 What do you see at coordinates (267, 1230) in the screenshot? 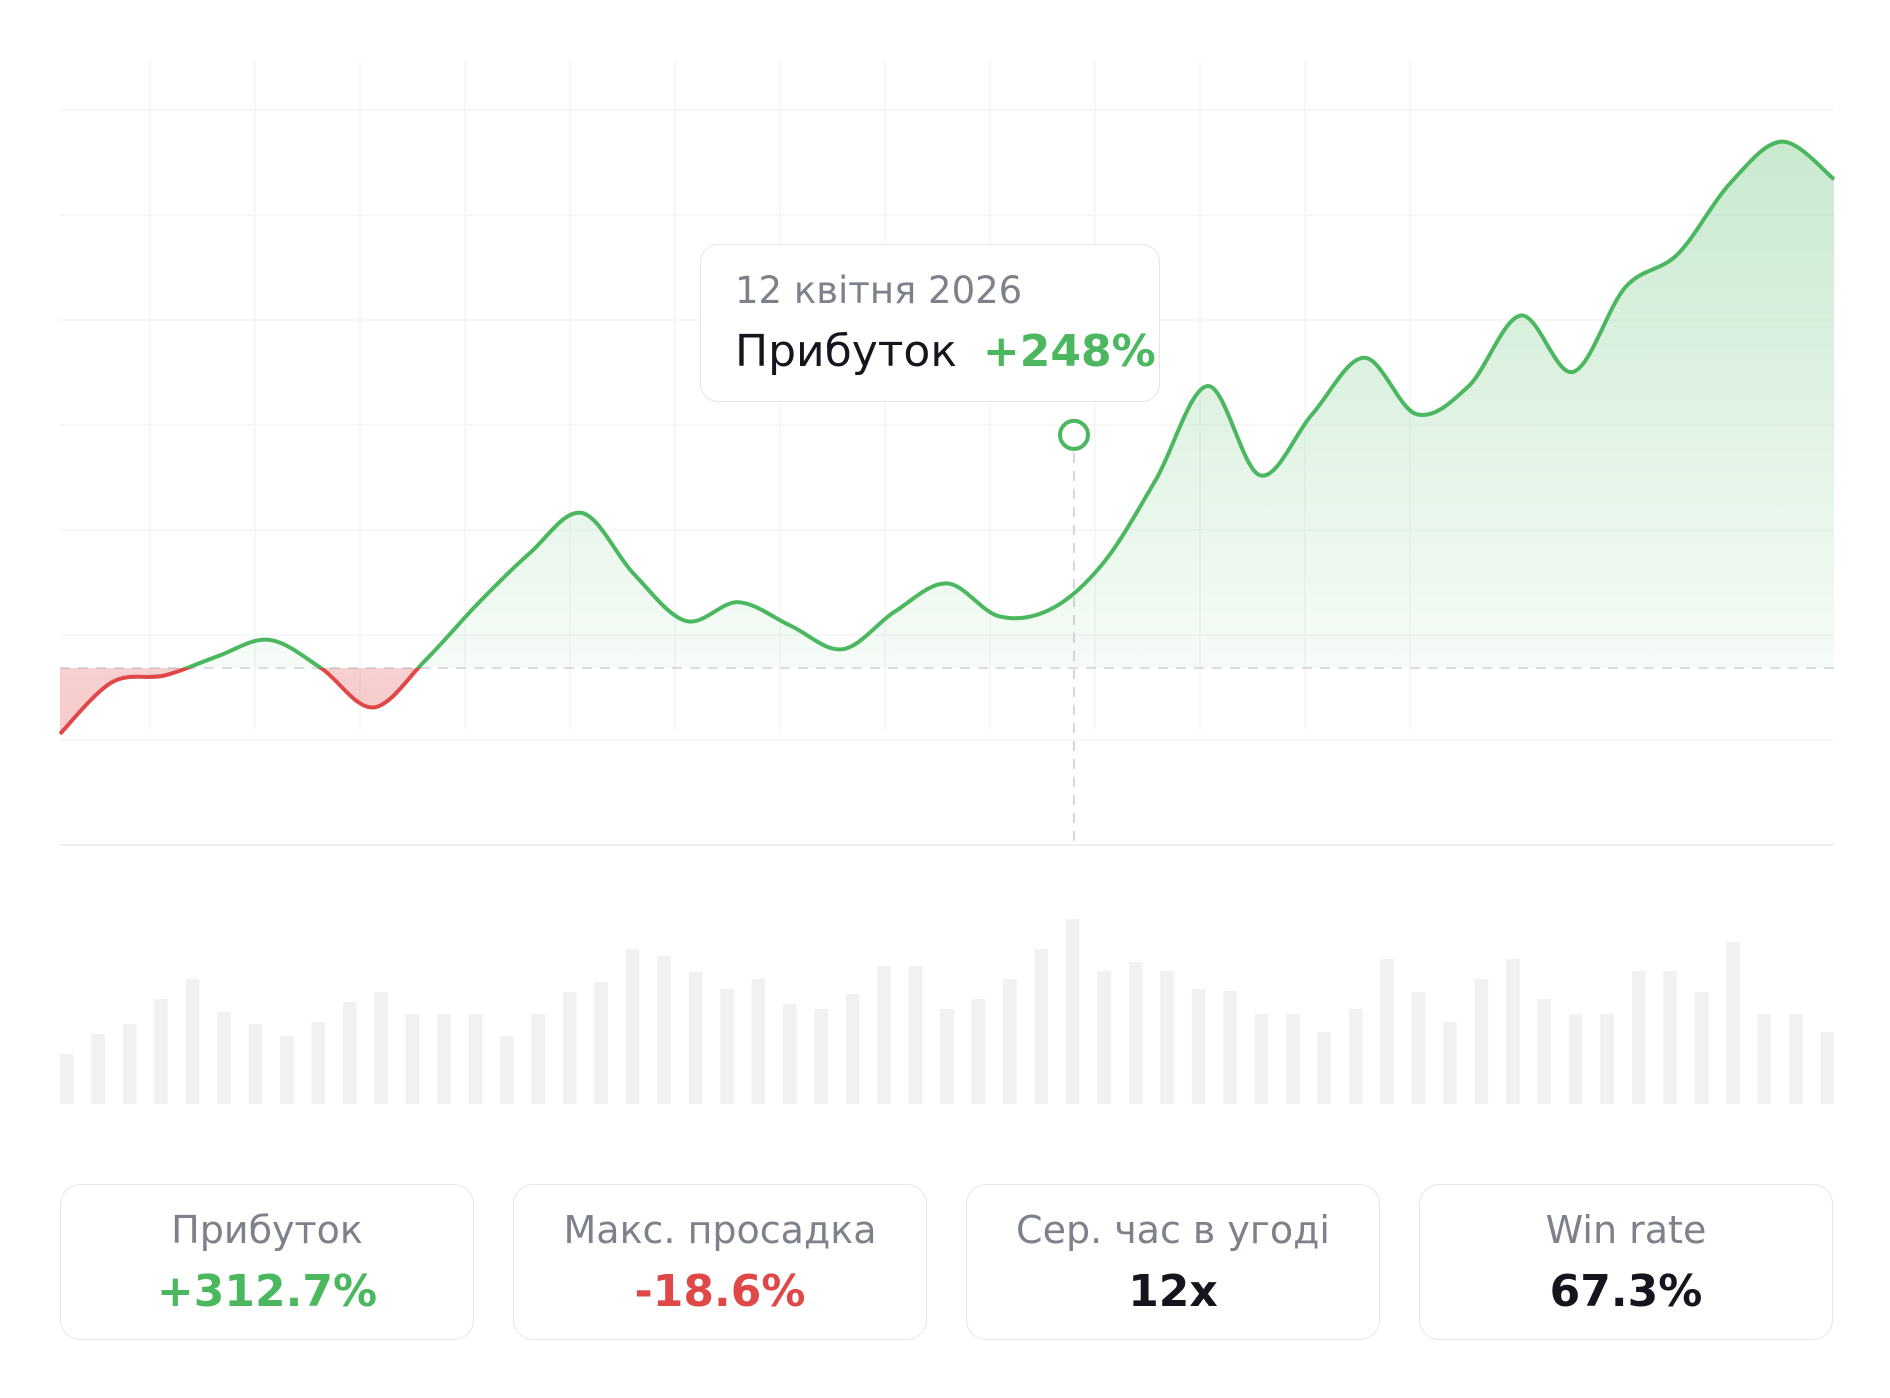
I see `stat-title: Прибуток` at bounding box center [267, 1230].